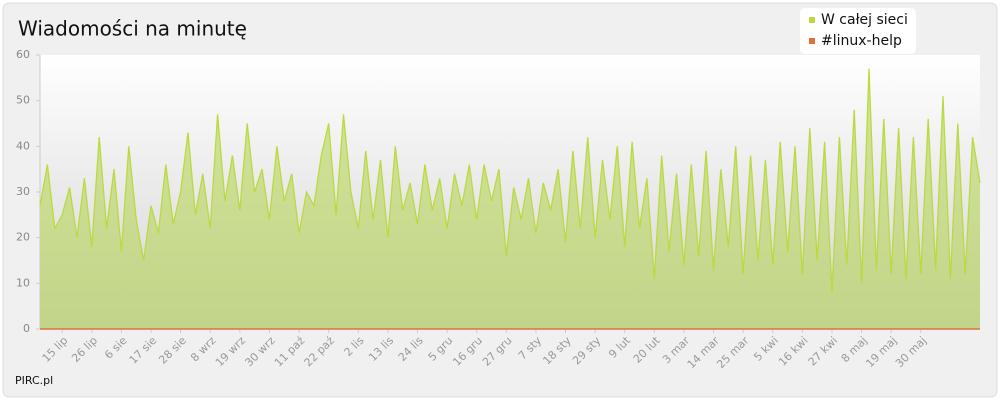 Image resolution: width=1000 pixels, height=404 pixels. I want to click on footer: PIRC.pl, so click(34, 380).